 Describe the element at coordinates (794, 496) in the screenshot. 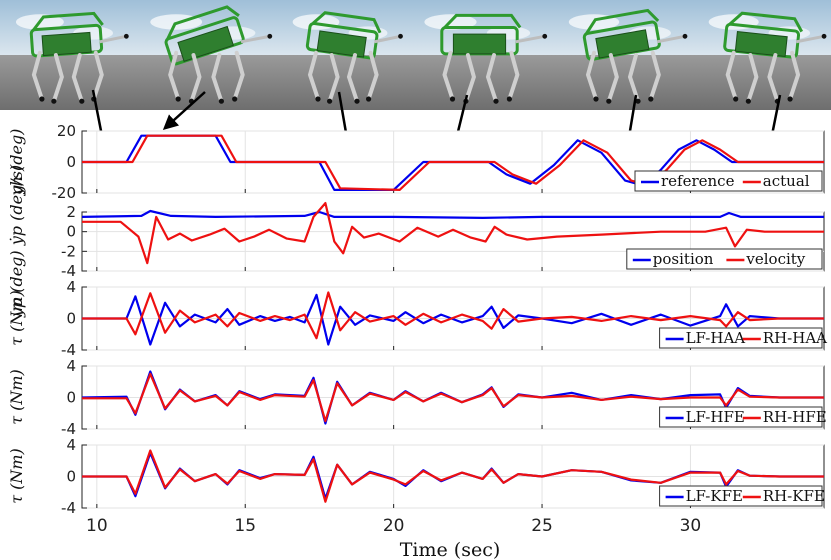

I see `legend-entry: RH-KFE` at that location.